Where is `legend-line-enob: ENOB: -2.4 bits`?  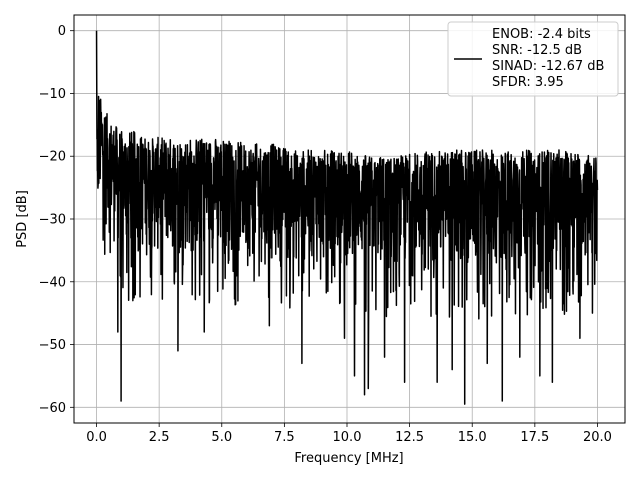 legend-line-enob: ENOB: -2.4 bits is located at coordinates (541, 34).